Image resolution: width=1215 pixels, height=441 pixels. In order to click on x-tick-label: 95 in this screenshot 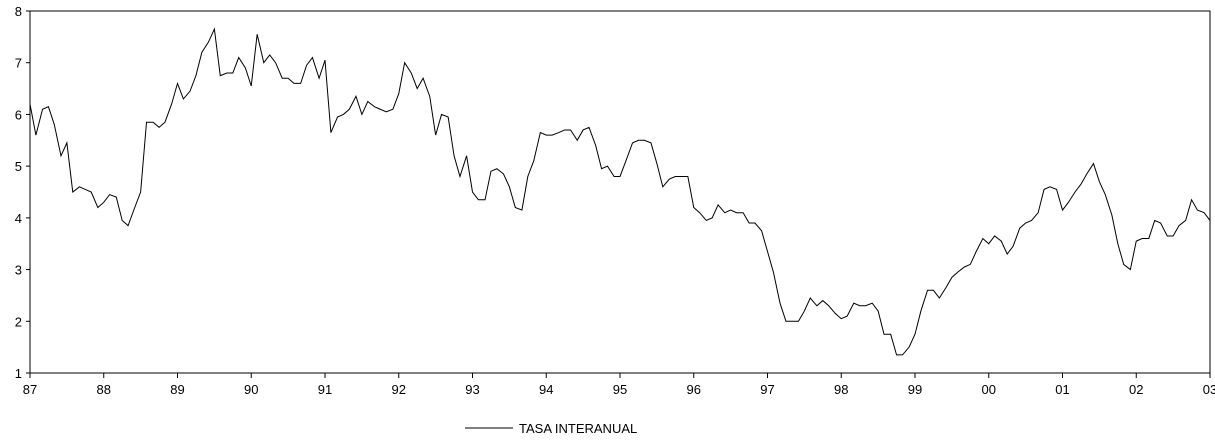, I will do `click(620, 389)`.